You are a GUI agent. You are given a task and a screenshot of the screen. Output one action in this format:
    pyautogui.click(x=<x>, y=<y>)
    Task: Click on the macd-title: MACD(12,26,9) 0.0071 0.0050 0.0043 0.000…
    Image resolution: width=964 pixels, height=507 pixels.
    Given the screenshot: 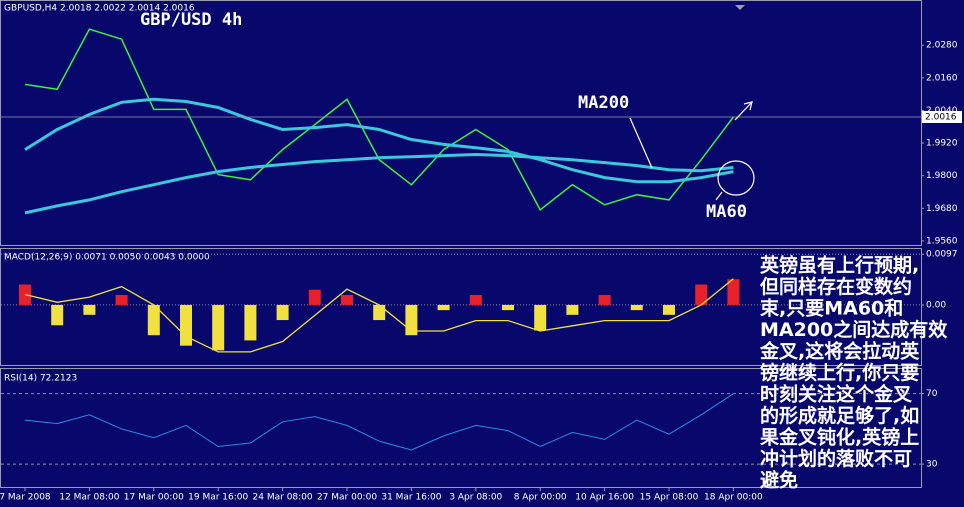 What is the action you would take?
    pyautogui.click(x=107, y=258)
    